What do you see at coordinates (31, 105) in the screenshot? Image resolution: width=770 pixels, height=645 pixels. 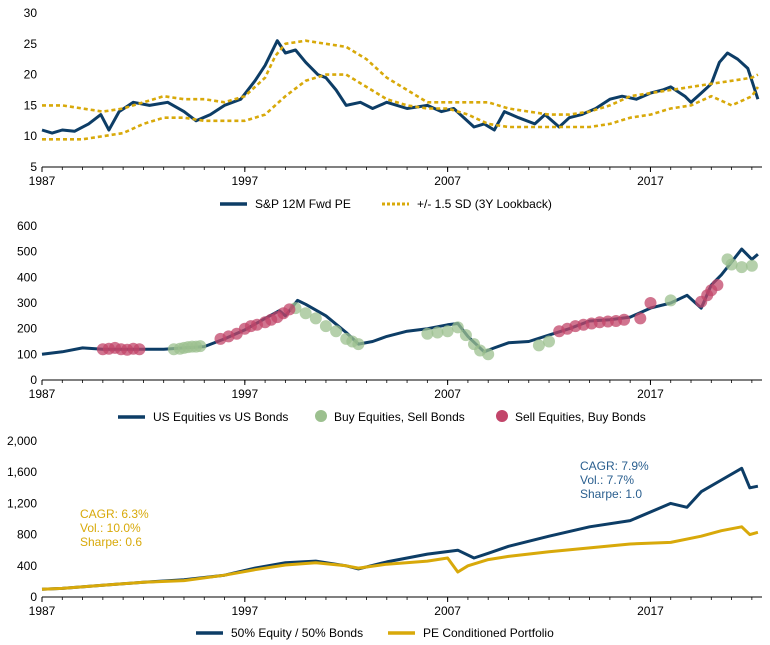 I see `pe-ytick-label: 15` at bounding box center [31, 105].